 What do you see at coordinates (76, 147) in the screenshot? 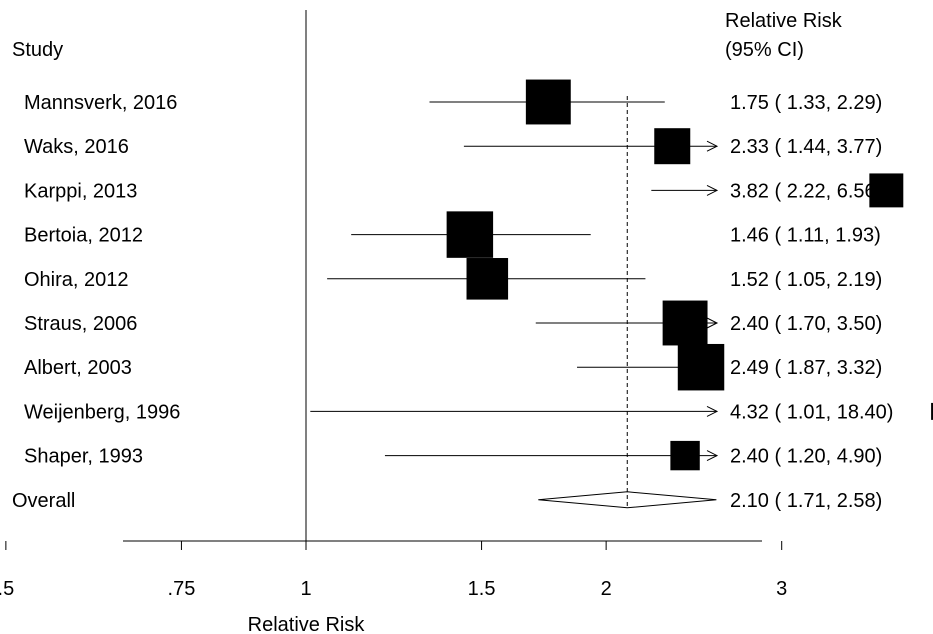
I see `study-name: Waks, 2016` at bounding box center [76, 147].